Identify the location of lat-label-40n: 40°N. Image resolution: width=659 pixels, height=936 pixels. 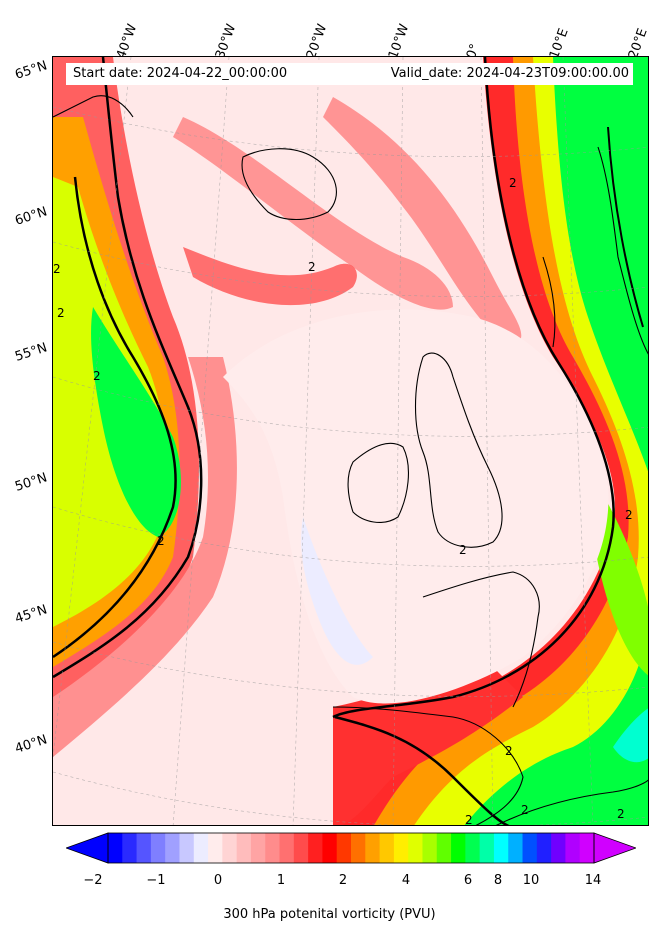
(31, 744).